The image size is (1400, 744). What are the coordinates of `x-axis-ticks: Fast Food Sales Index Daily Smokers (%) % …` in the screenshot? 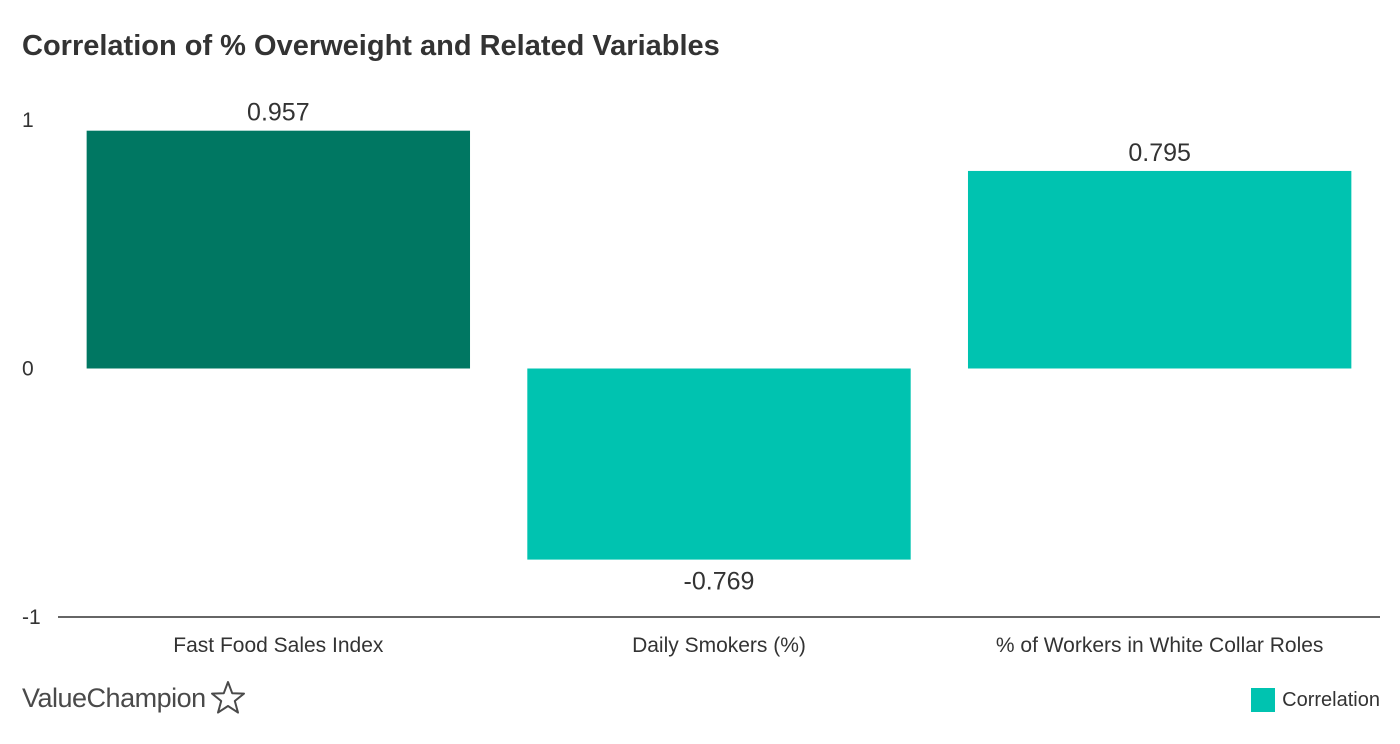 It's located at (748, 645).